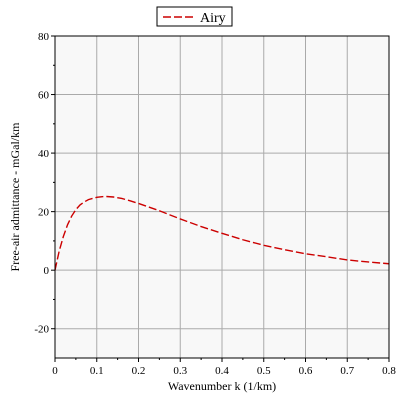 The image size is (400, 400). What do you see at coordinates (47, 271) in the screenshot?
I see `y-tick-label: 0` at bounding box center [47, 271].